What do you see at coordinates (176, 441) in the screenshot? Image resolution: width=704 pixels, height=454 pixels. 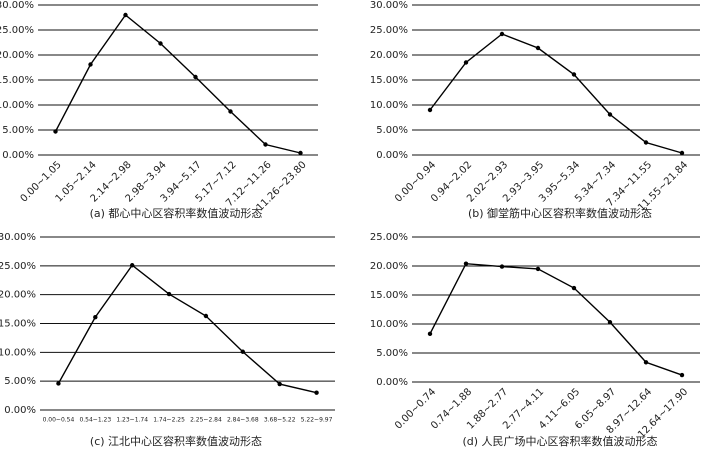 I see `caption: (c) 江北中心区容积率数值波动形态` at bounding box center [176, 441].